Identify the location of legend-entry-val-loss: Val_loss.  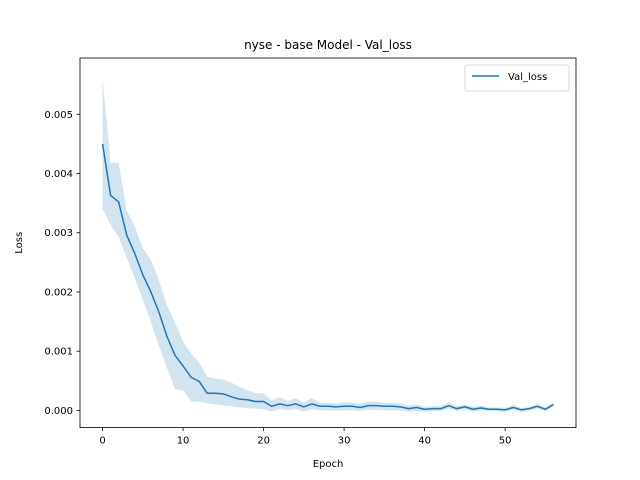
(527, 77).